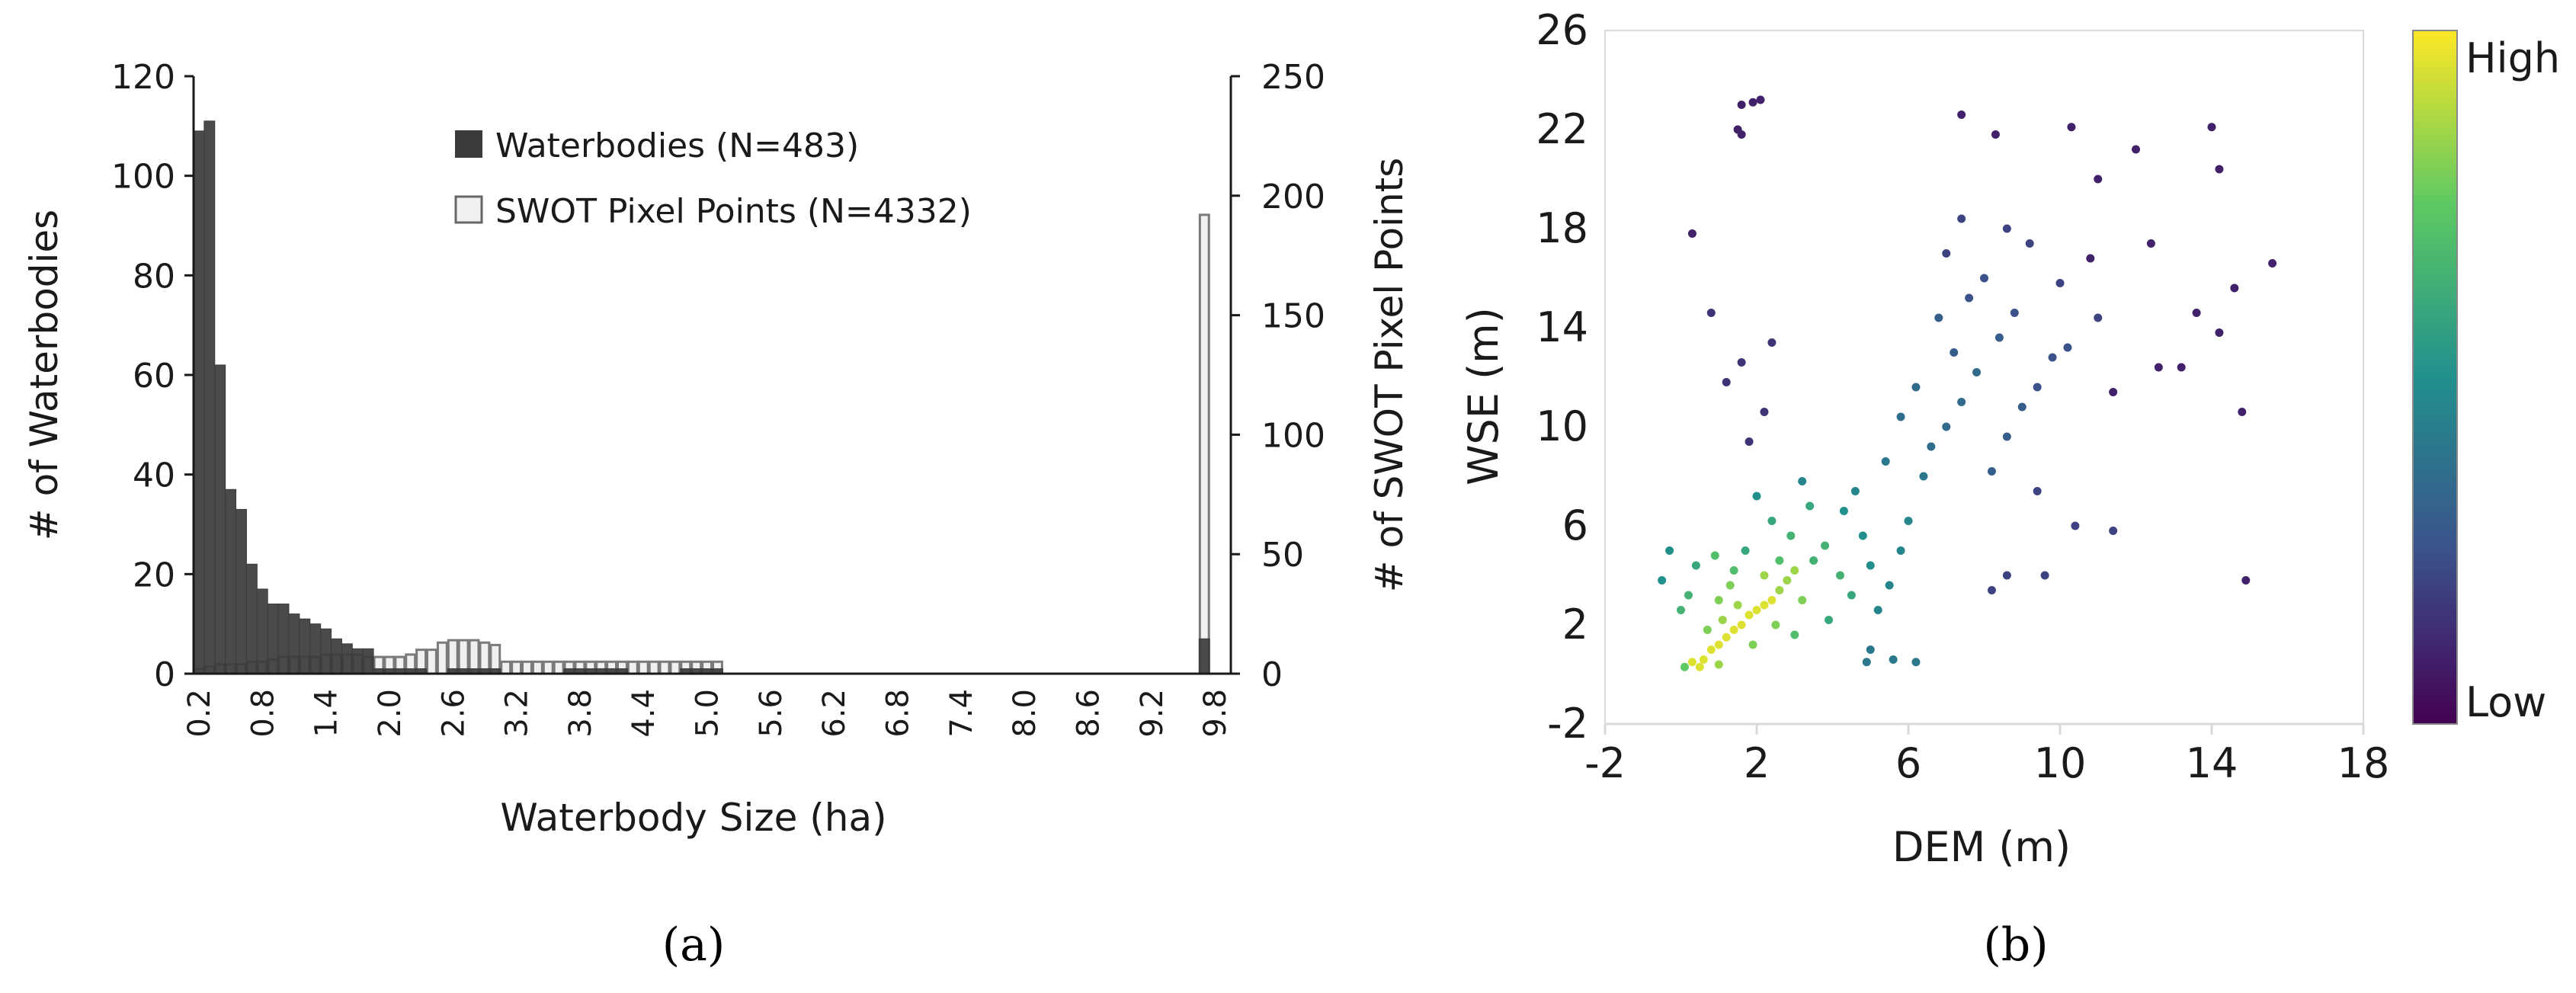 The image size is (2576, 993). What do you see at coordinates (143, 77) in the screenshot?
I see `left-y-tick-label: 120` at bounding box center [143, 77].